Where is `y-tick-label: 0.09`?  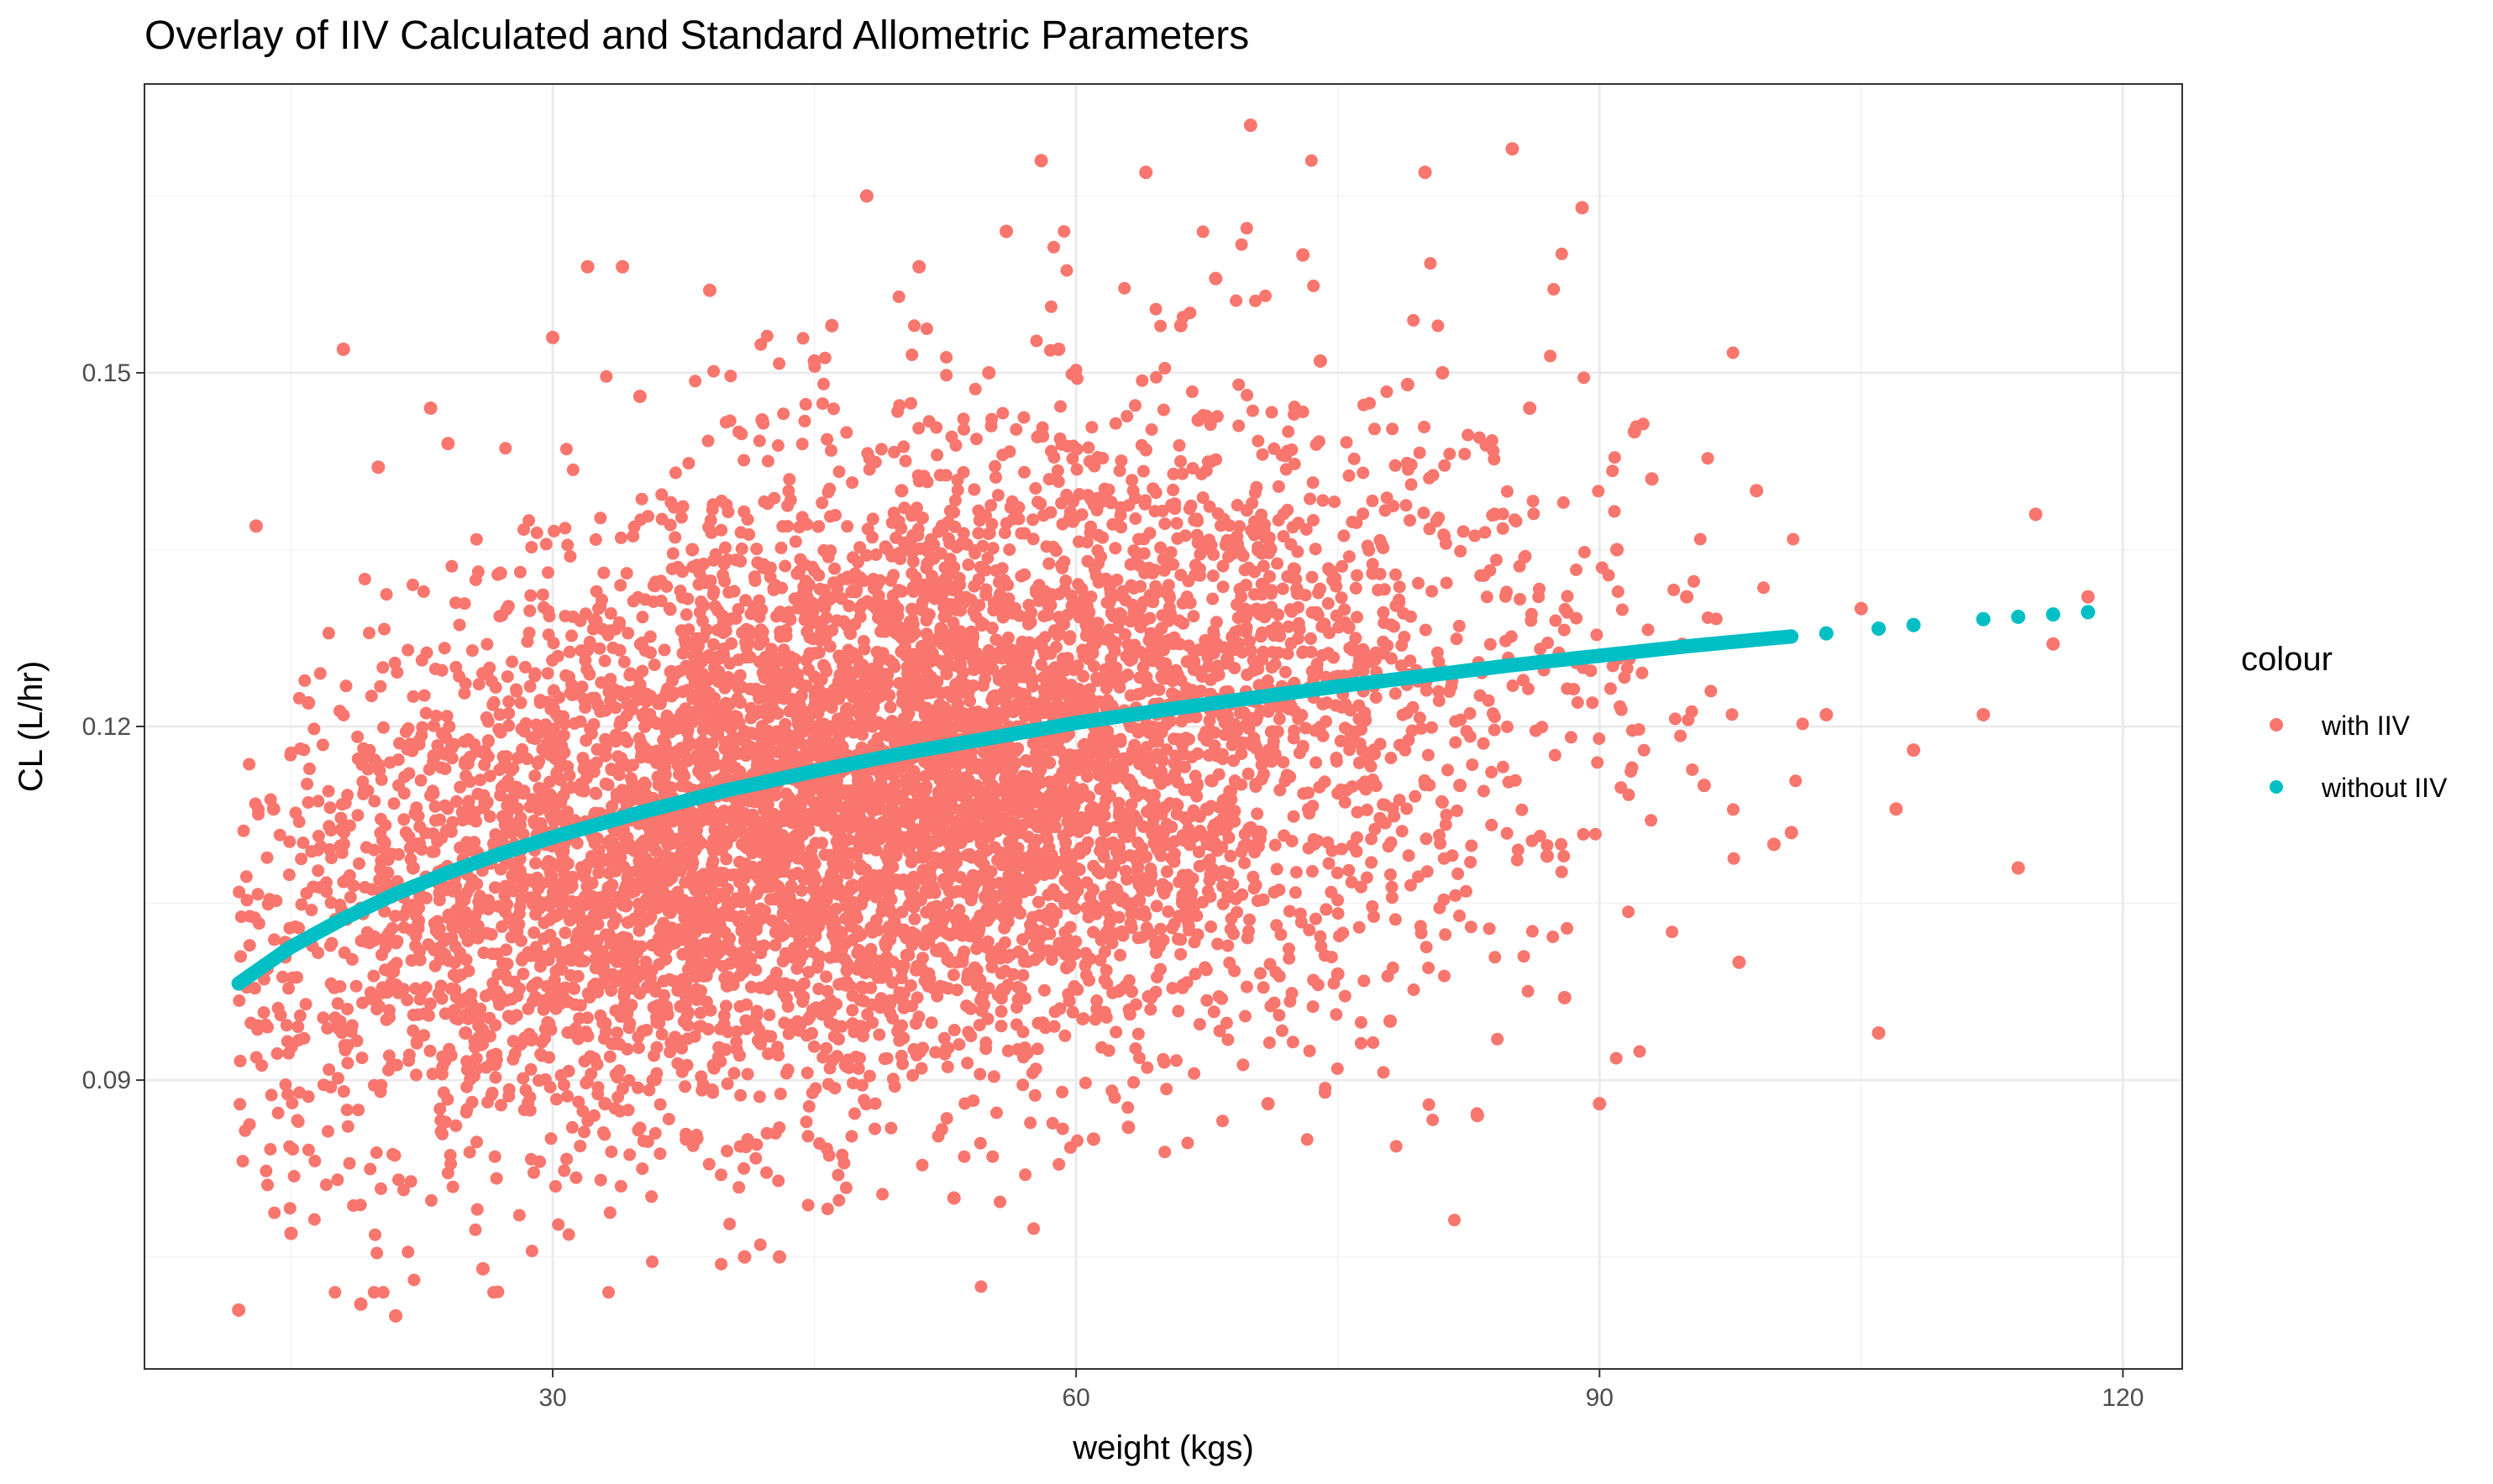 y-tick-label: 0.09 is located at coordinates (107, 1081).